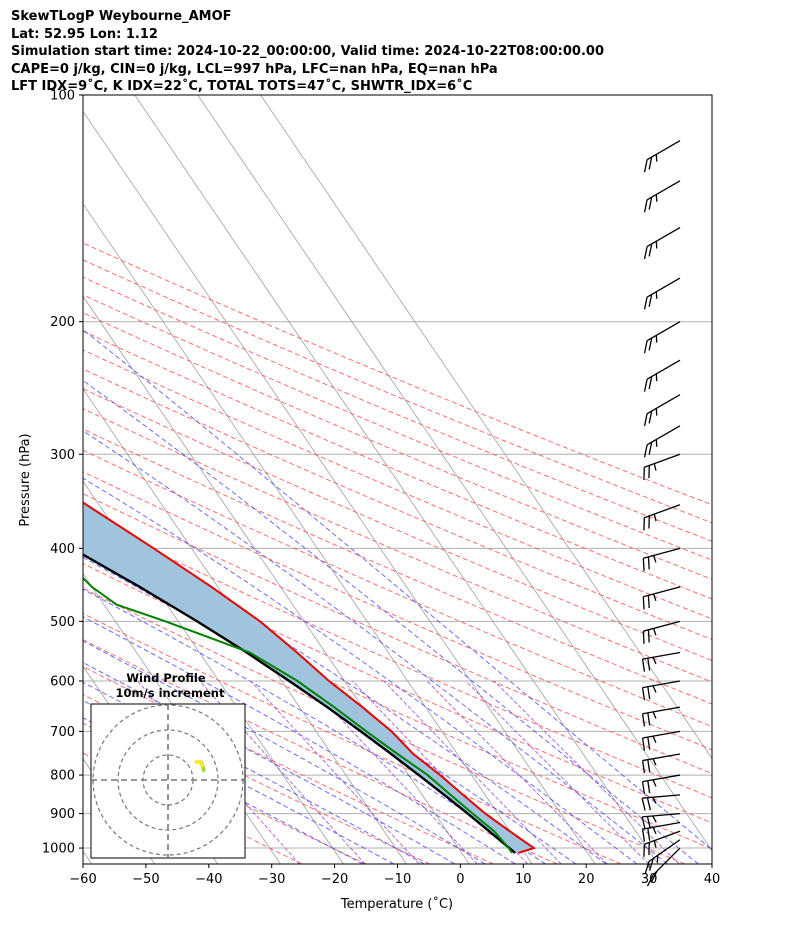  I want to click on y-tick-label: 200, so click(62, 322).